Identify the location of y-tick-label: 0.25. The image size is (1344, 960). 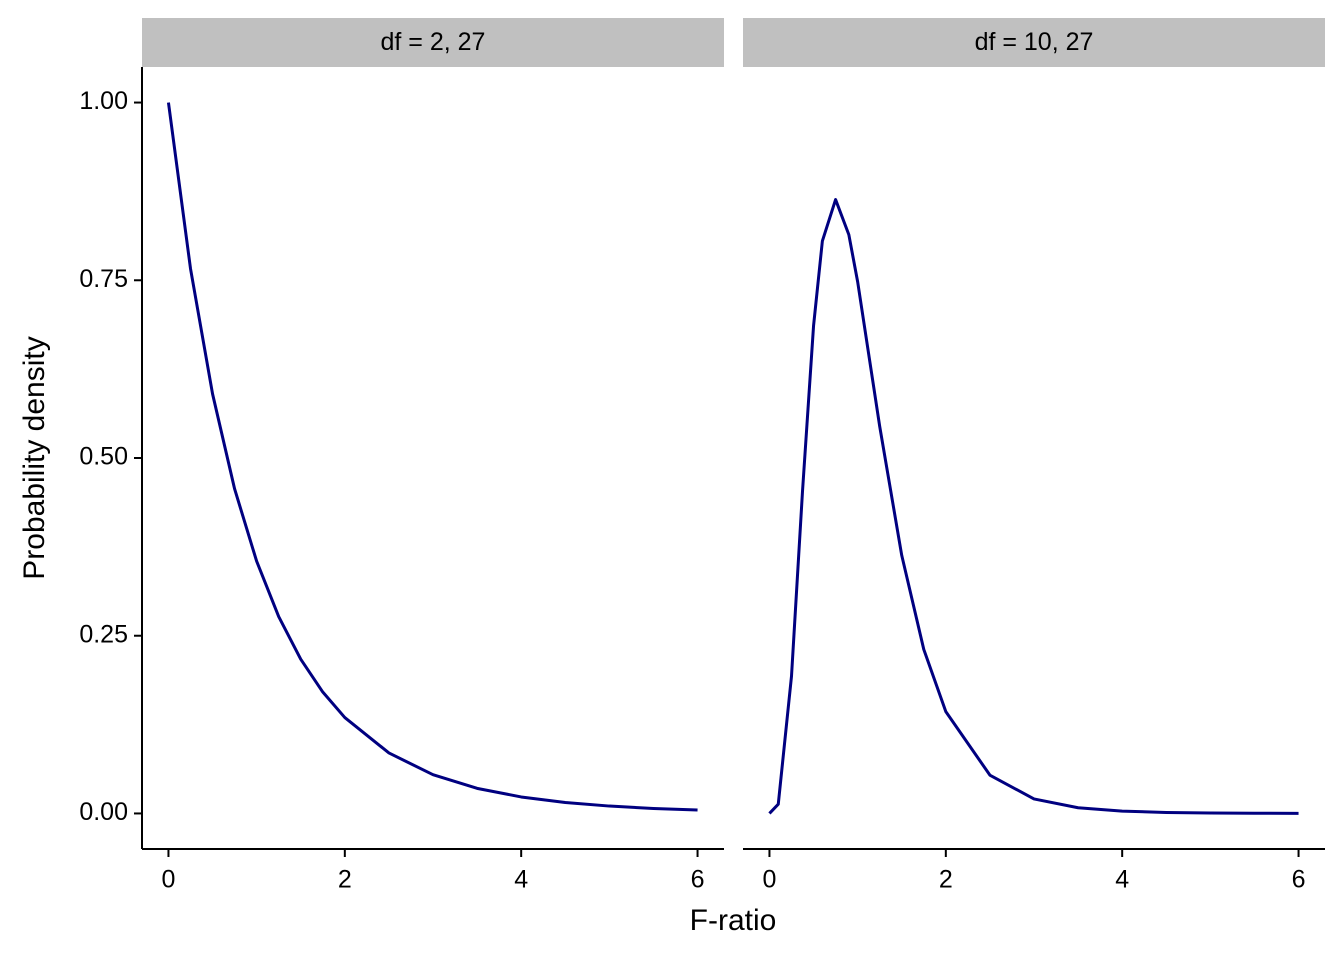
(103, 634).